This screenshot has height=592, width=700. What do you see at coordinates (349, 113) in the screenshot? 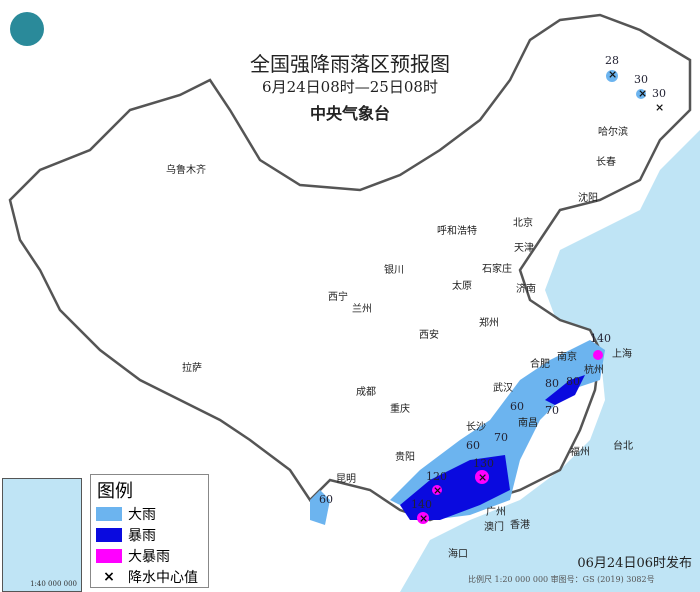
I see `issuer: 中央气象台` at bounding box center [349, 113].